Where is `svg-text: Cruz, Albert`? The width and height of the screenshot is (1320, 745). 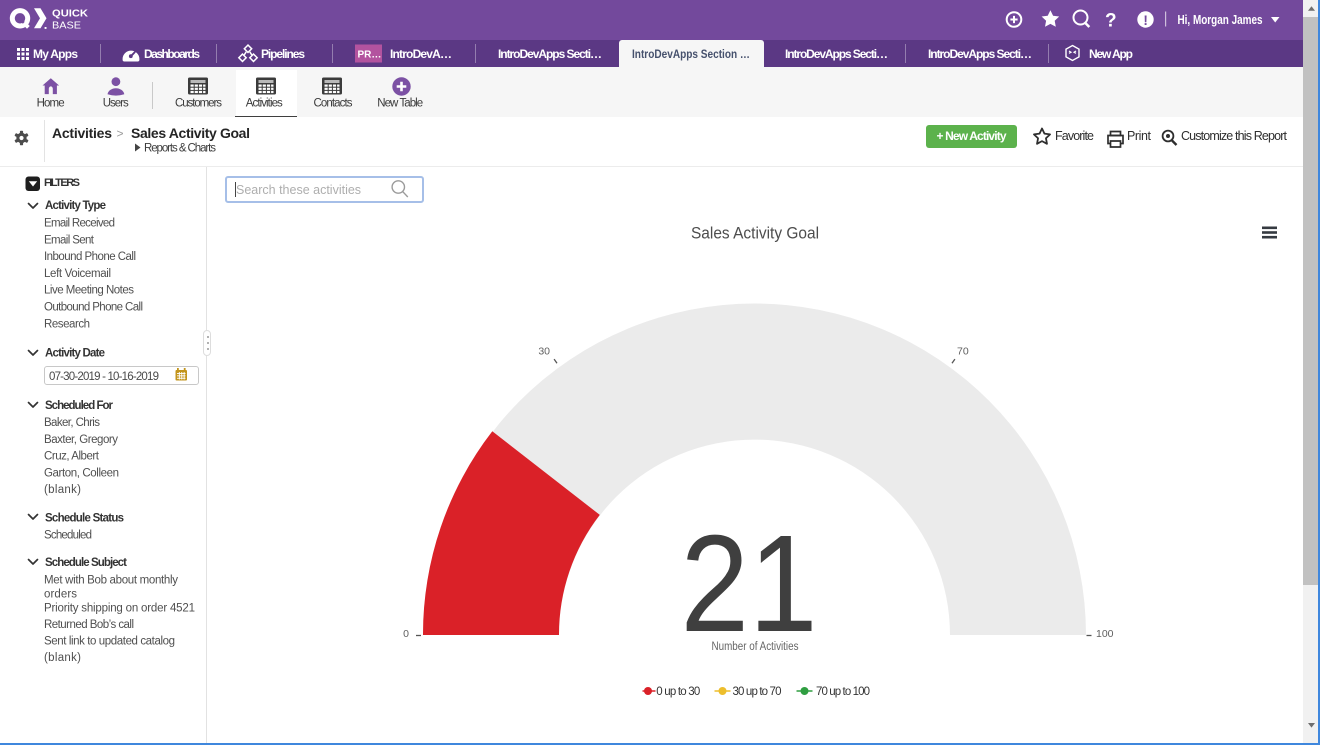
svg-text: Cruz, Albert is located at coordinates (72, 457).